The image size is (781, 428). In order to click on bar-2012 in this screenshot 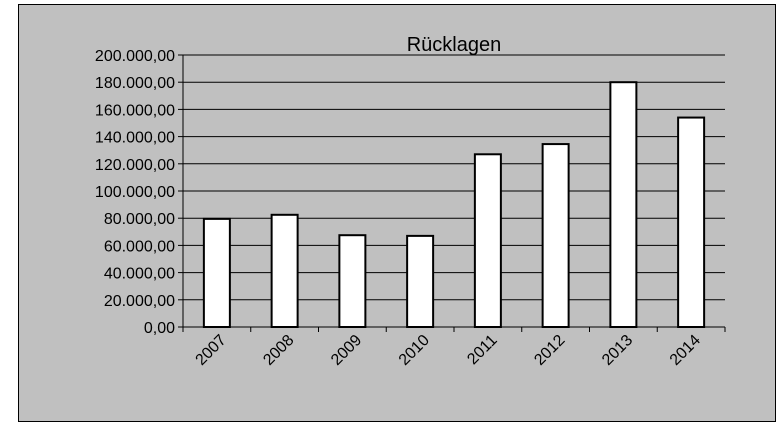, I will do `click(555, 235)`.